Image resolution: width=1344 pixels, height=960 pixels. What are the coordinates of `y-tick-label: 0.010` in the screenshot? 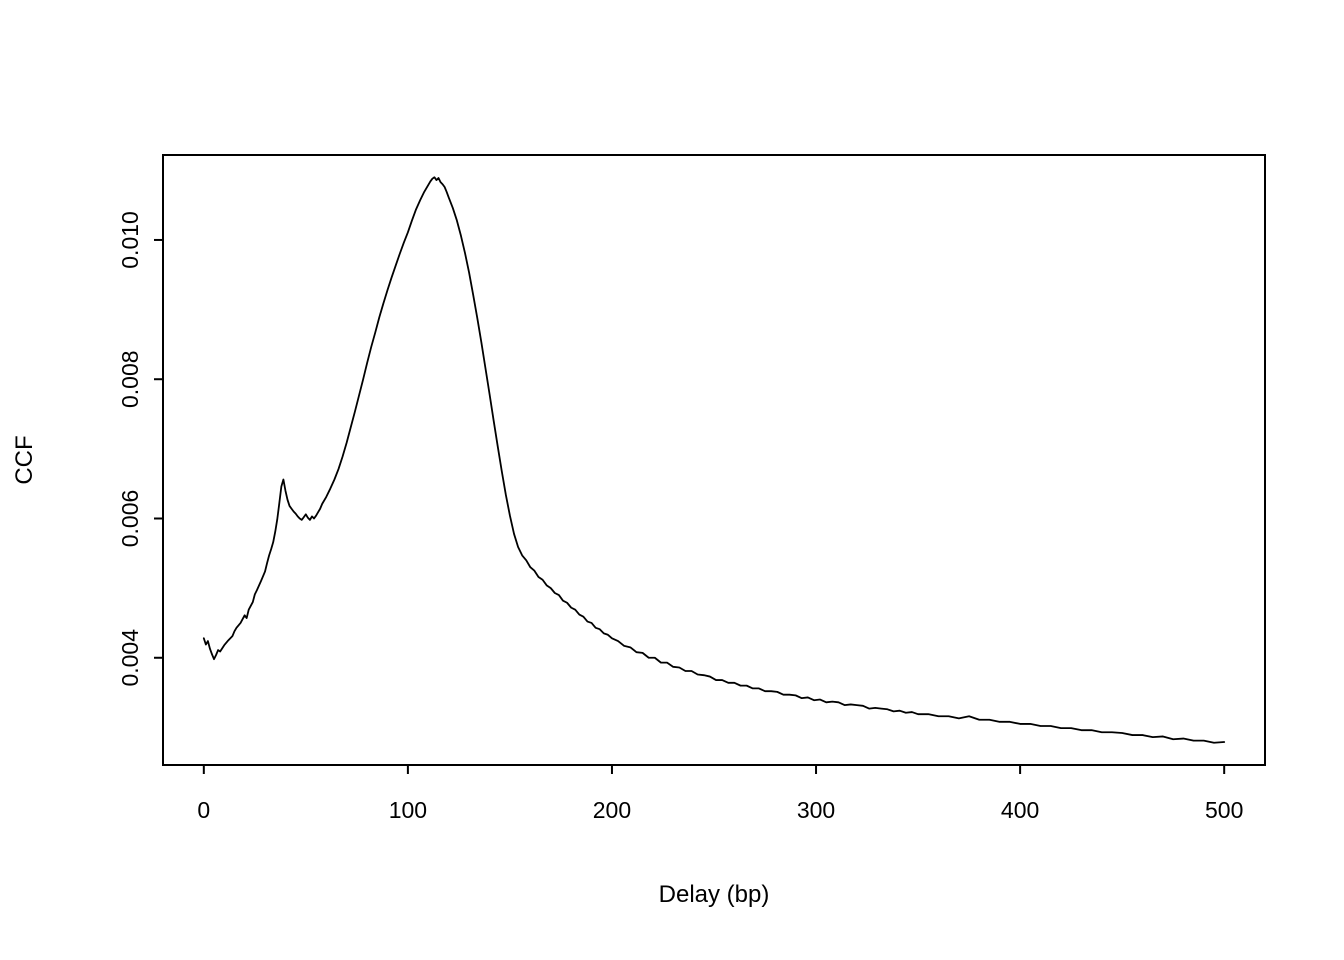 It's located at (130, 240).